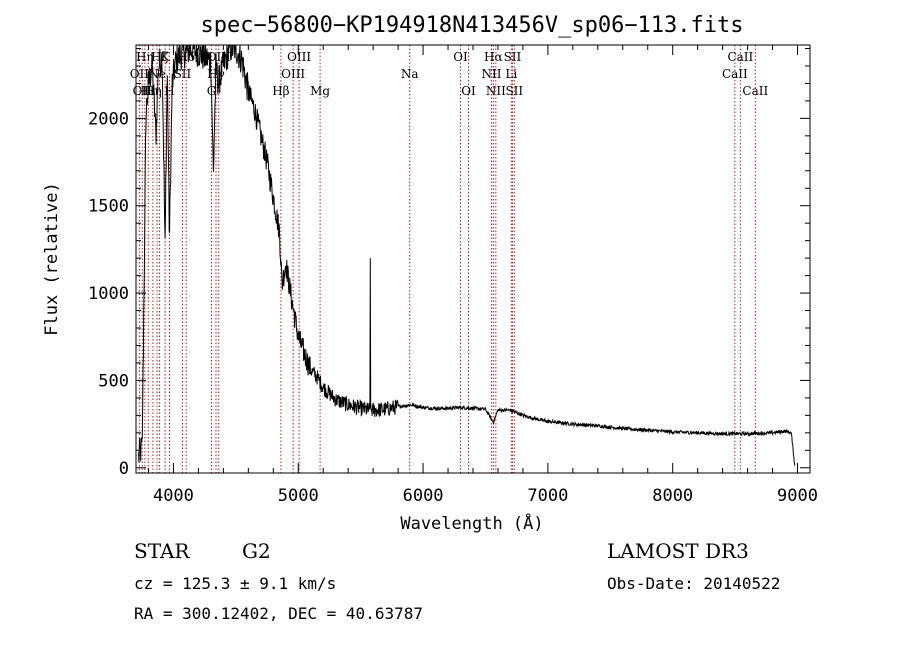 Image resolution: width=900 pixels, height=649 pixels. Describe the element at coordinates (423, 496) in the screenshot. I see `x-tick-label: 6000` at that location.